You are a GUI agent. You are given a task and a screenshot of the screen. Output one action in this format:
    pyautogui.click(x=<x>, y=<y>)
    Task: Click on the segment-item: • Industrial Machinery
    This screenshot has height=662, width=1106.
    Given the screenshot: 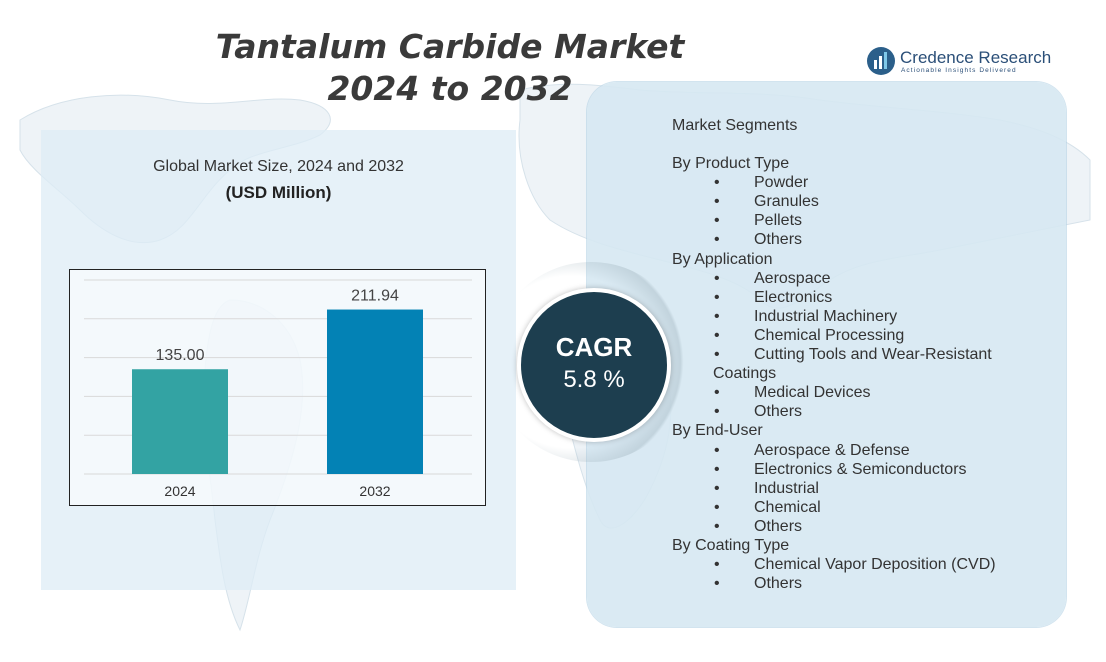 What is the action you would take?
    pyautogui.click(x=862, y=316)
    